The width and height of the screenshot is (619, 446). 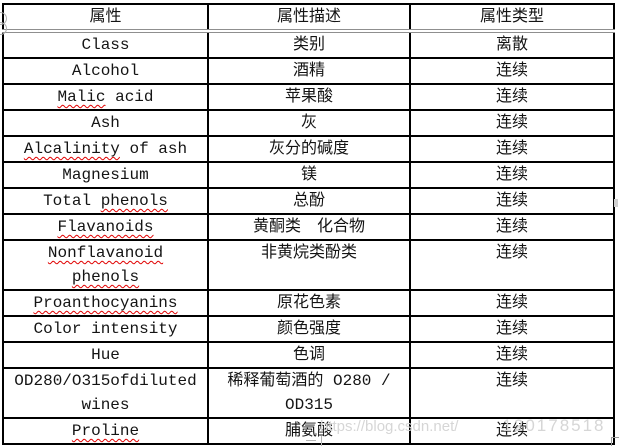 I want to click on attr-cell: OD280/O315ofdiluted wines, so click(x=105, y=393).